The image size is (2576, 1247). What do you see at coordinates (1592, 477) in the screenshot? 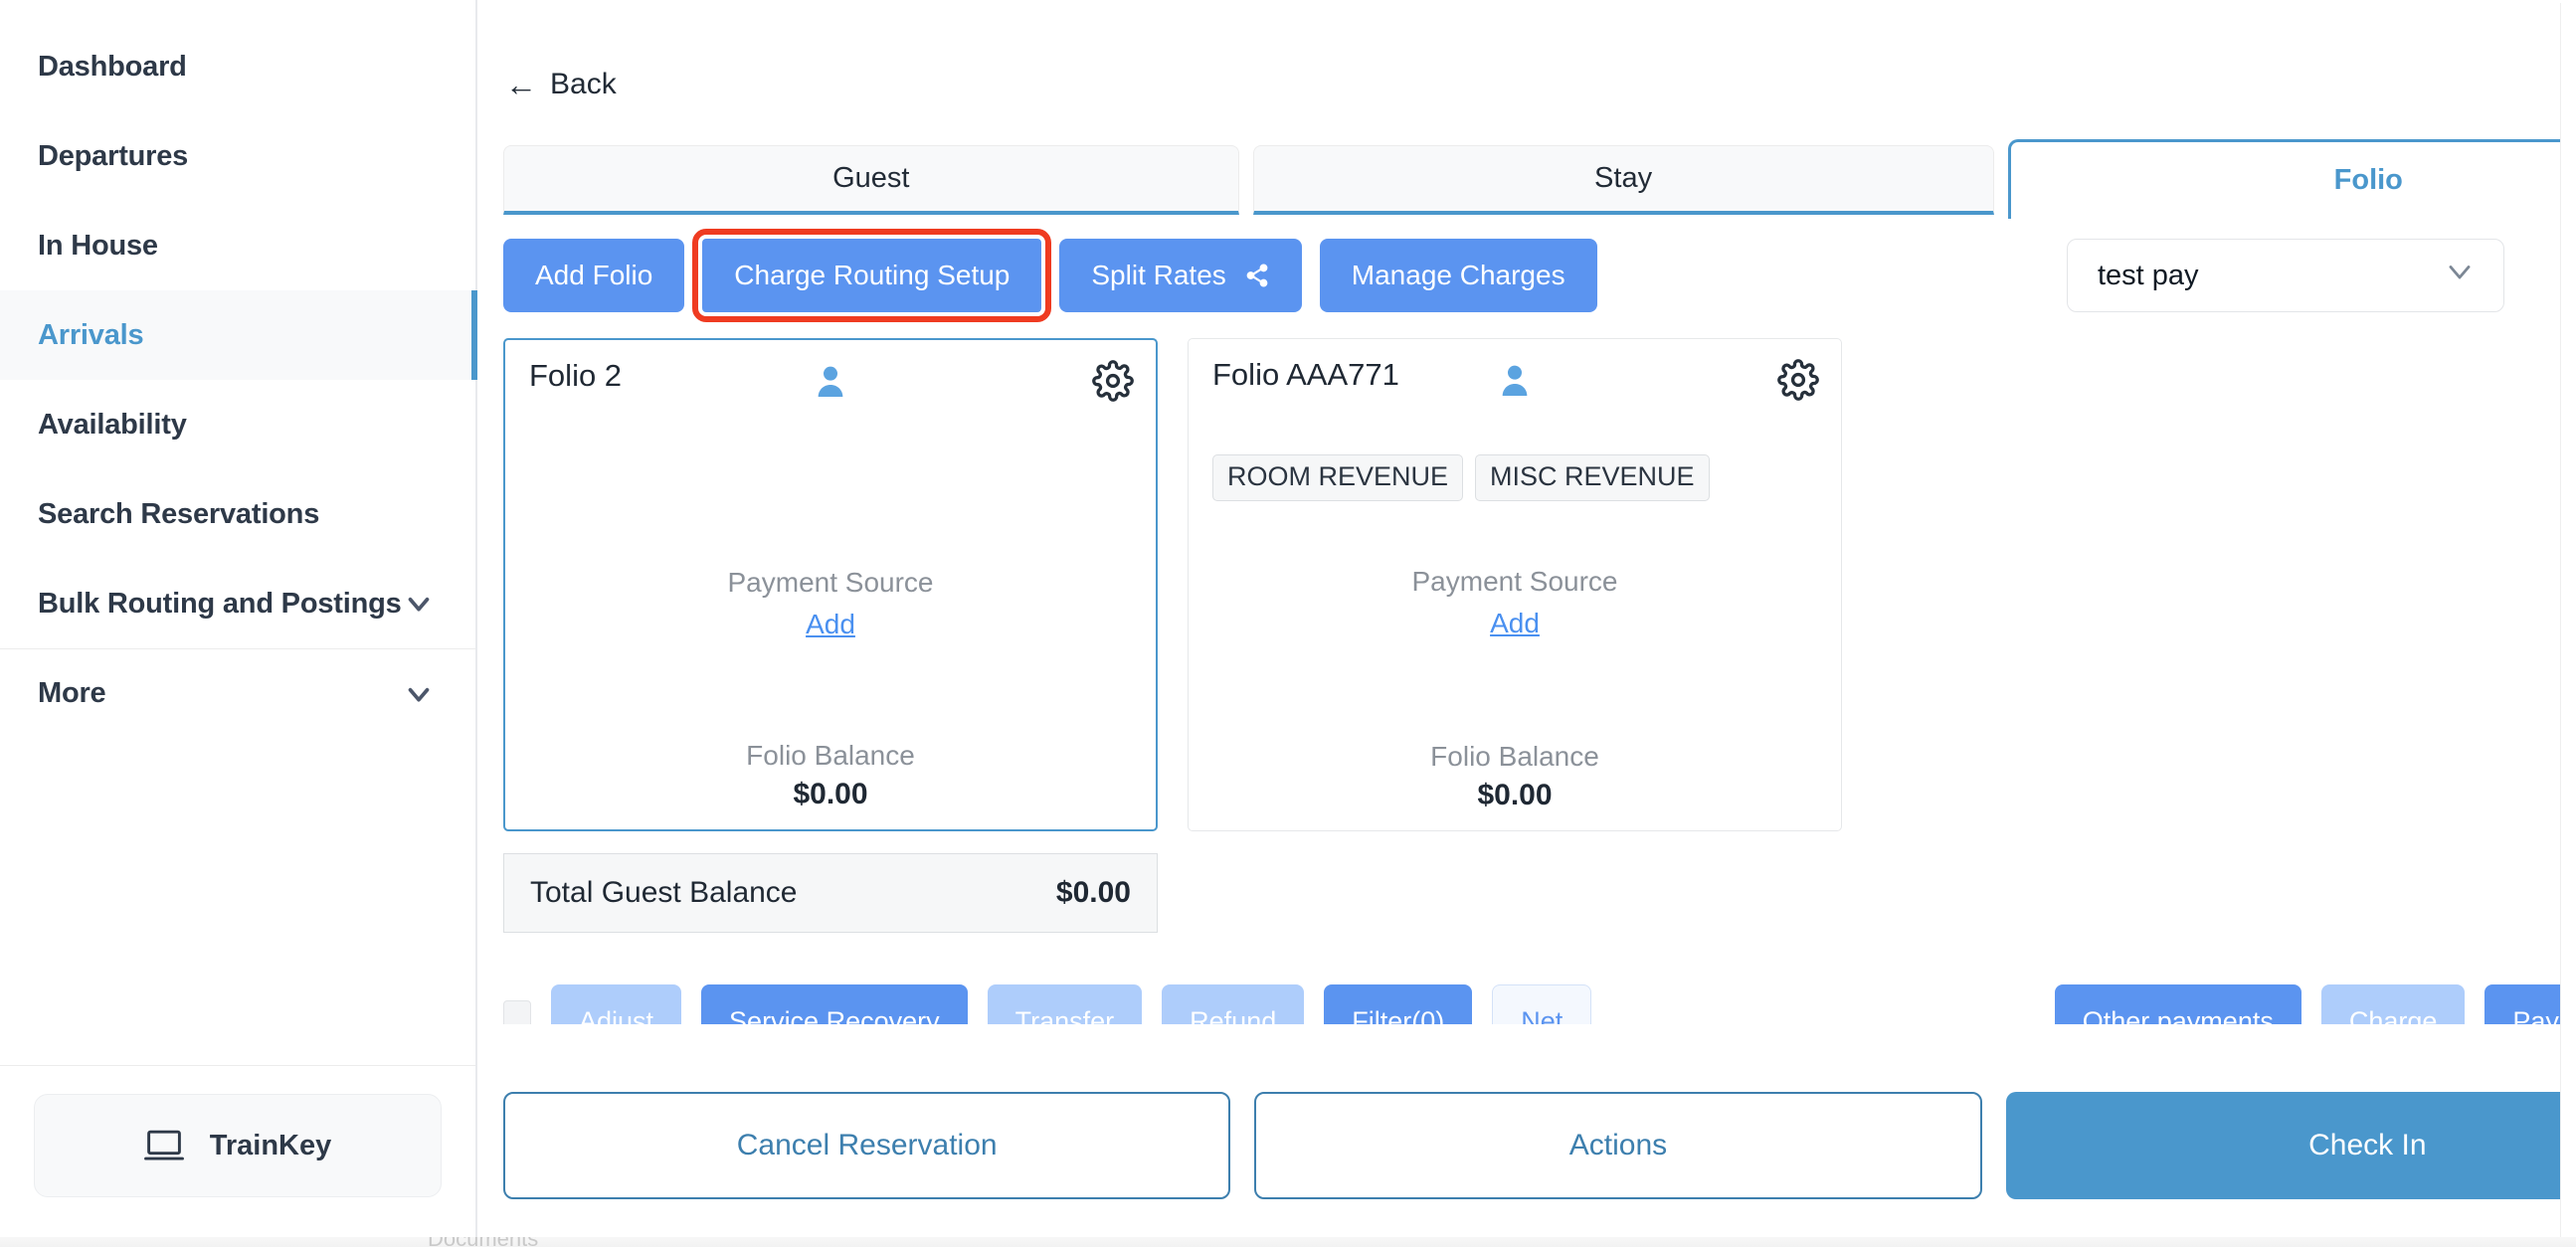
I see `folio-tag-misc-revenue: MISC REVENUE` at bounding box center [1592, 477].